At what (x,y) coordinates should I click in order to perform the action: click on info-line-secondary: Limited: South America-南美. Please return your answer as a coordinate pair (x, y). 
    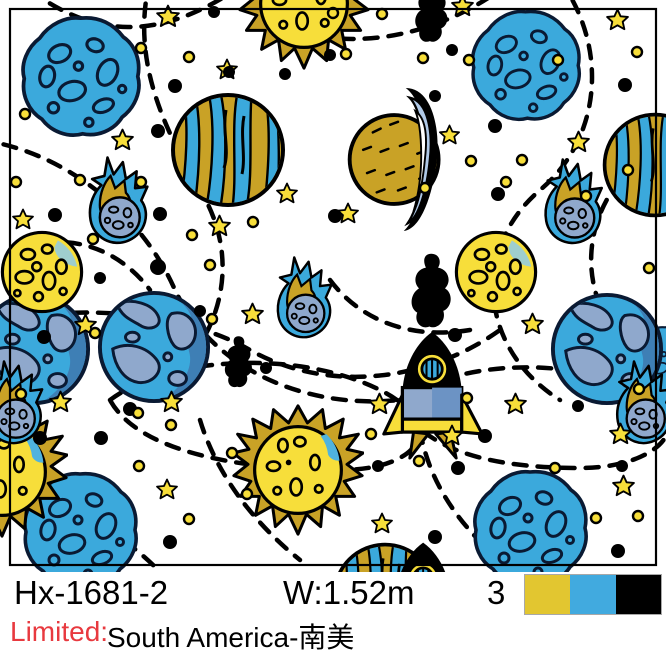
    Looking at the image, I should click on (333, 639).